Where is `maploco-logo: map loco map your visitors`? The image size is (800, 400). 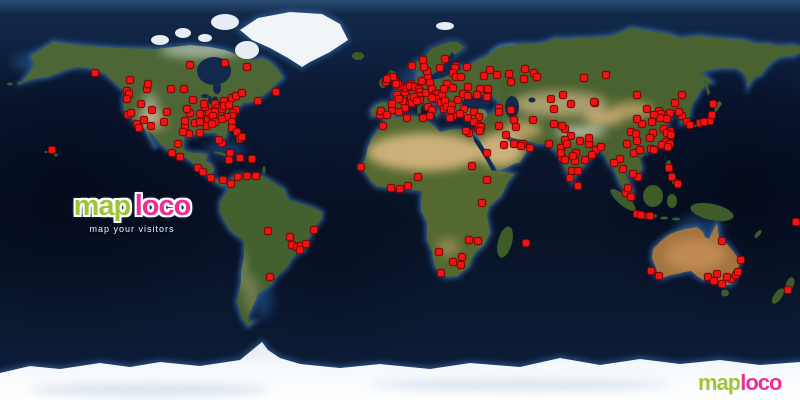 maploco-logo: map loco map your visitors is located at coordinates (132, 212).